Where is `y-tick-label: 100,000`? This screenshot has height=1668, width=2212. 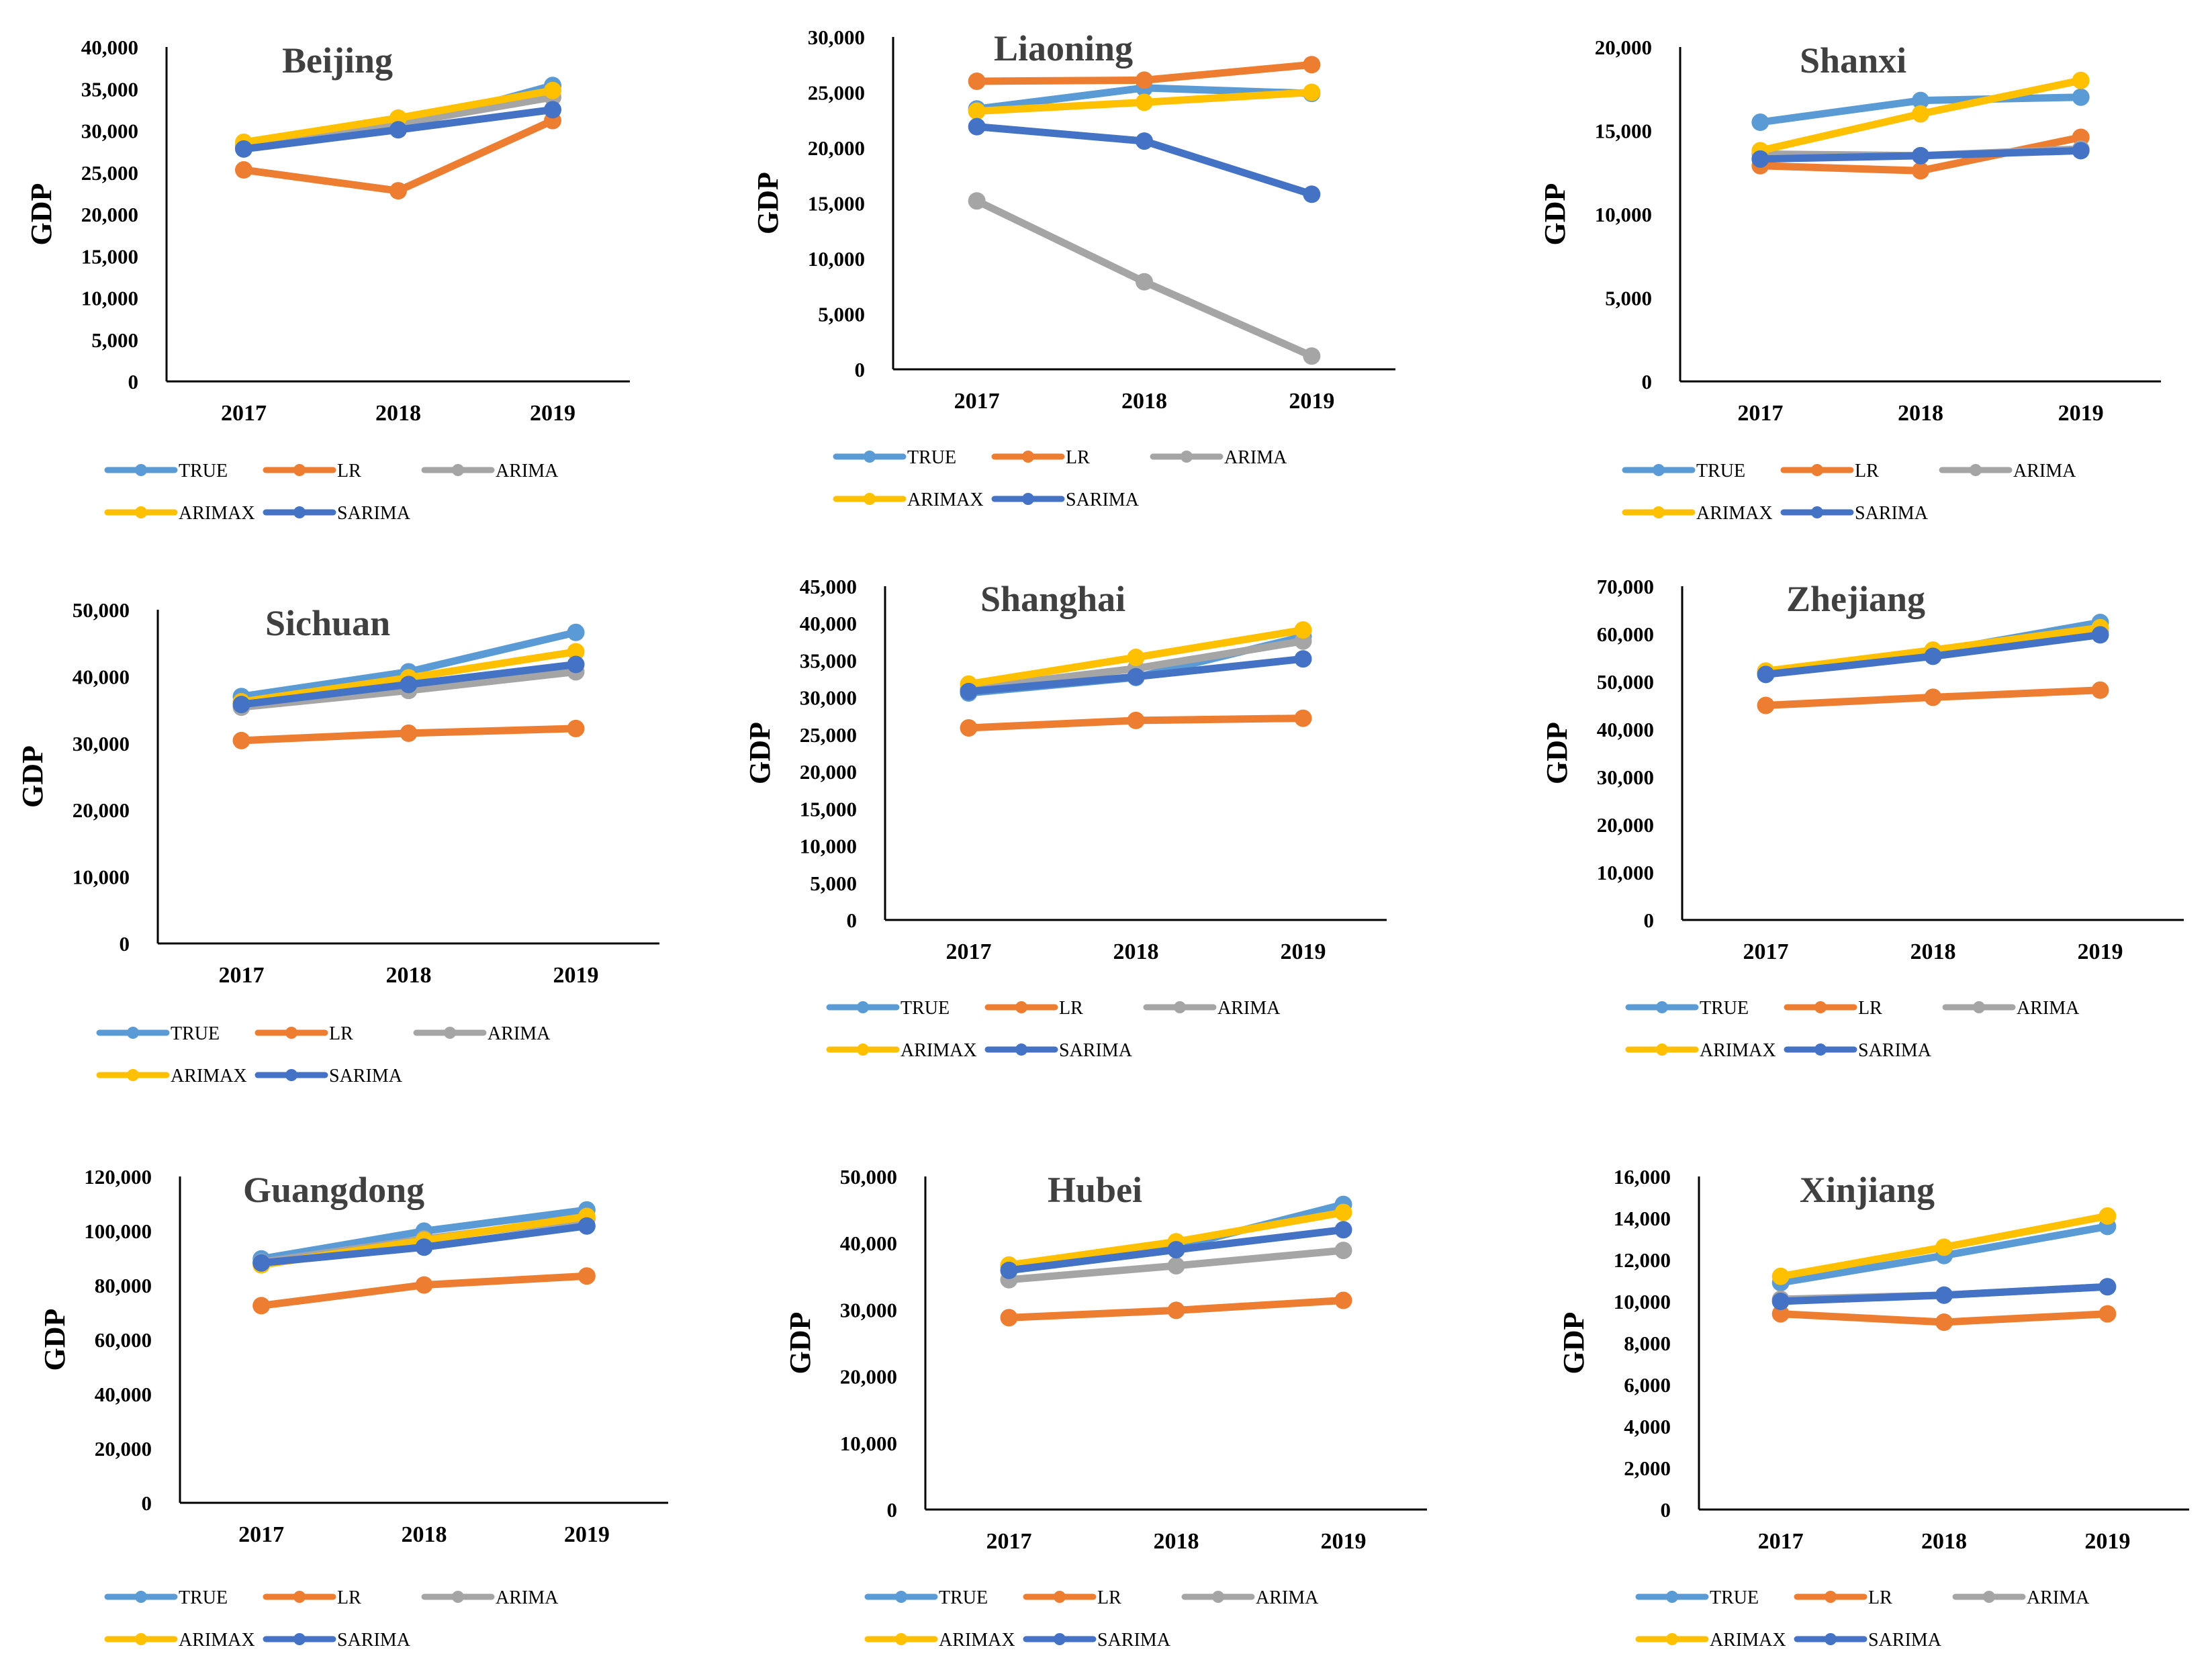
y-tick-label: 100,000 is located at coordinates (118, 1231).